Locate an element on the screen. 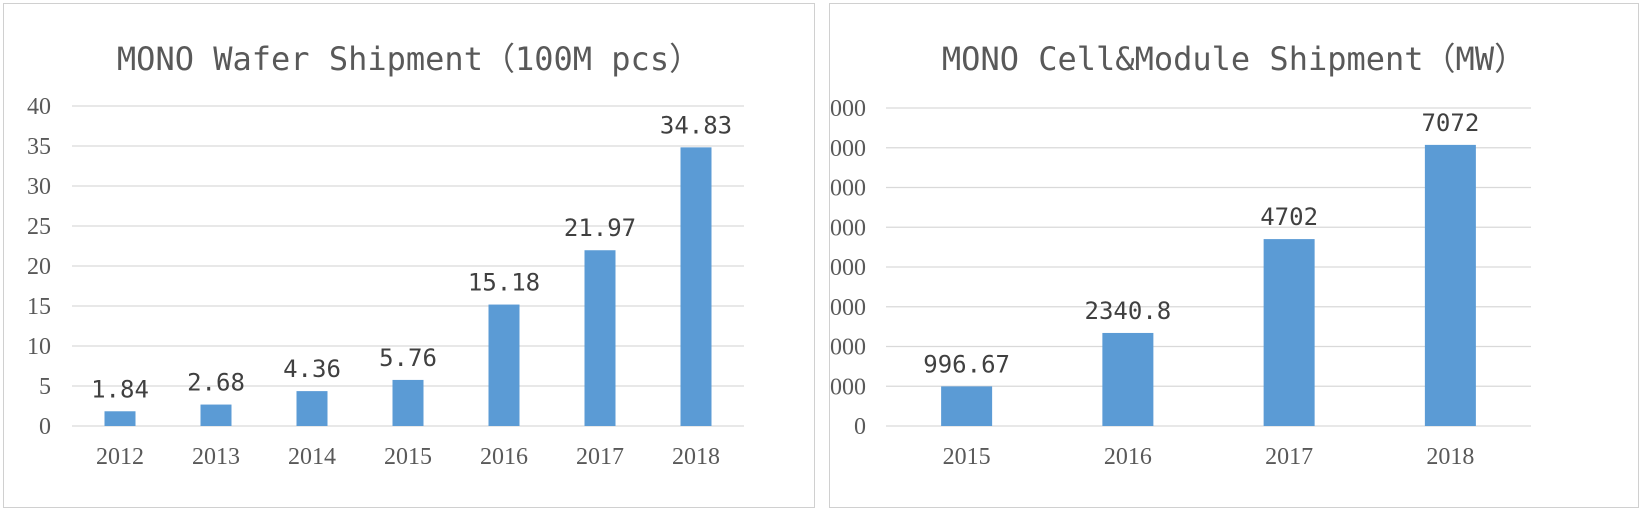  data-label: 4702 is located at coordinates (1289, 217).